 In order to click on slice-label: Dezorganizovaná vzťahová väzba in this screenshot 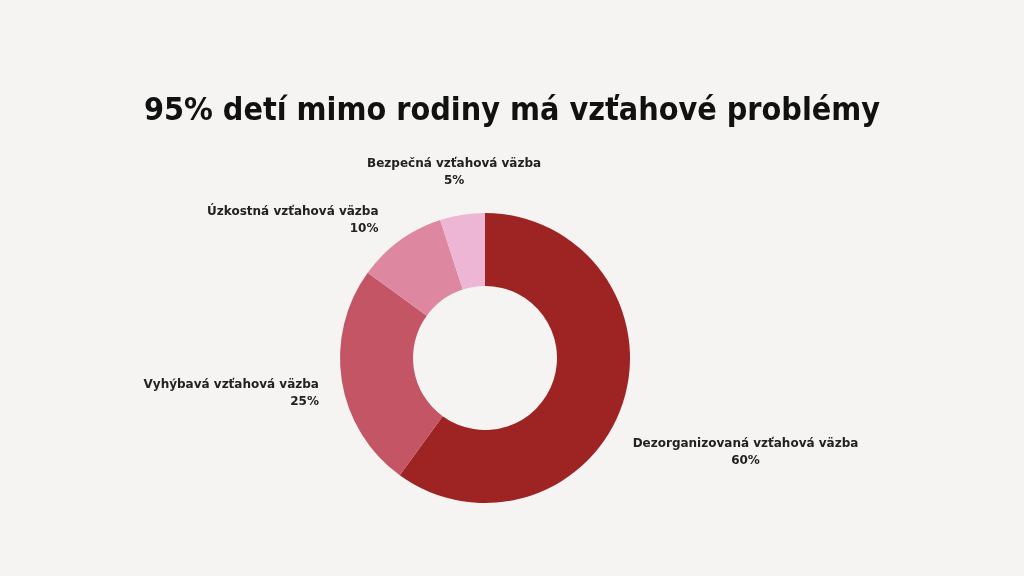, I will do `click(745, 442)`.